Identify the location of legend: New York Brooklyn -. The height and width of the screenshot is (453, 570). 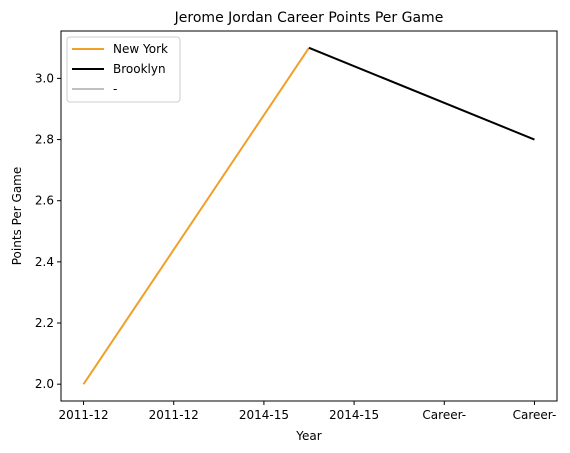
(123, 69).